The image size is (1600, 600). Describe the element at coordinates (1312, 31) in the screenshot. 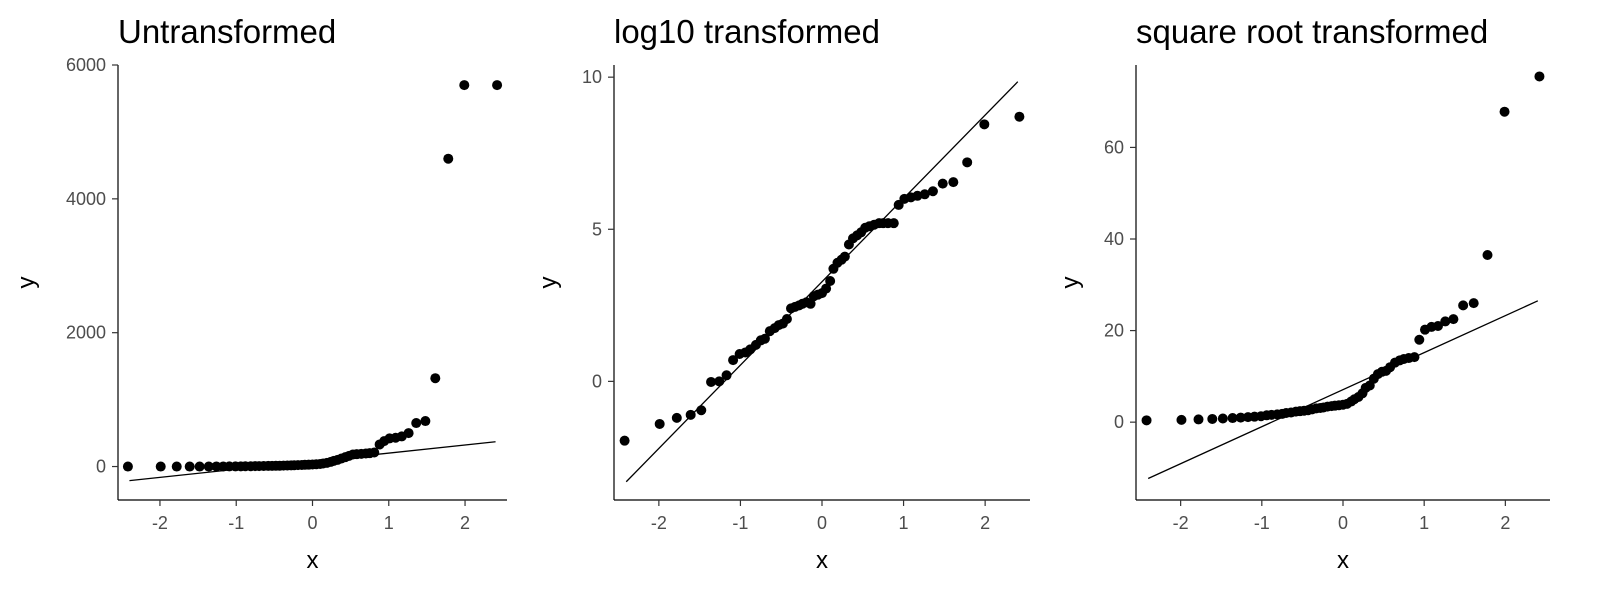

I see `panel-title: square root transformed` at that location.